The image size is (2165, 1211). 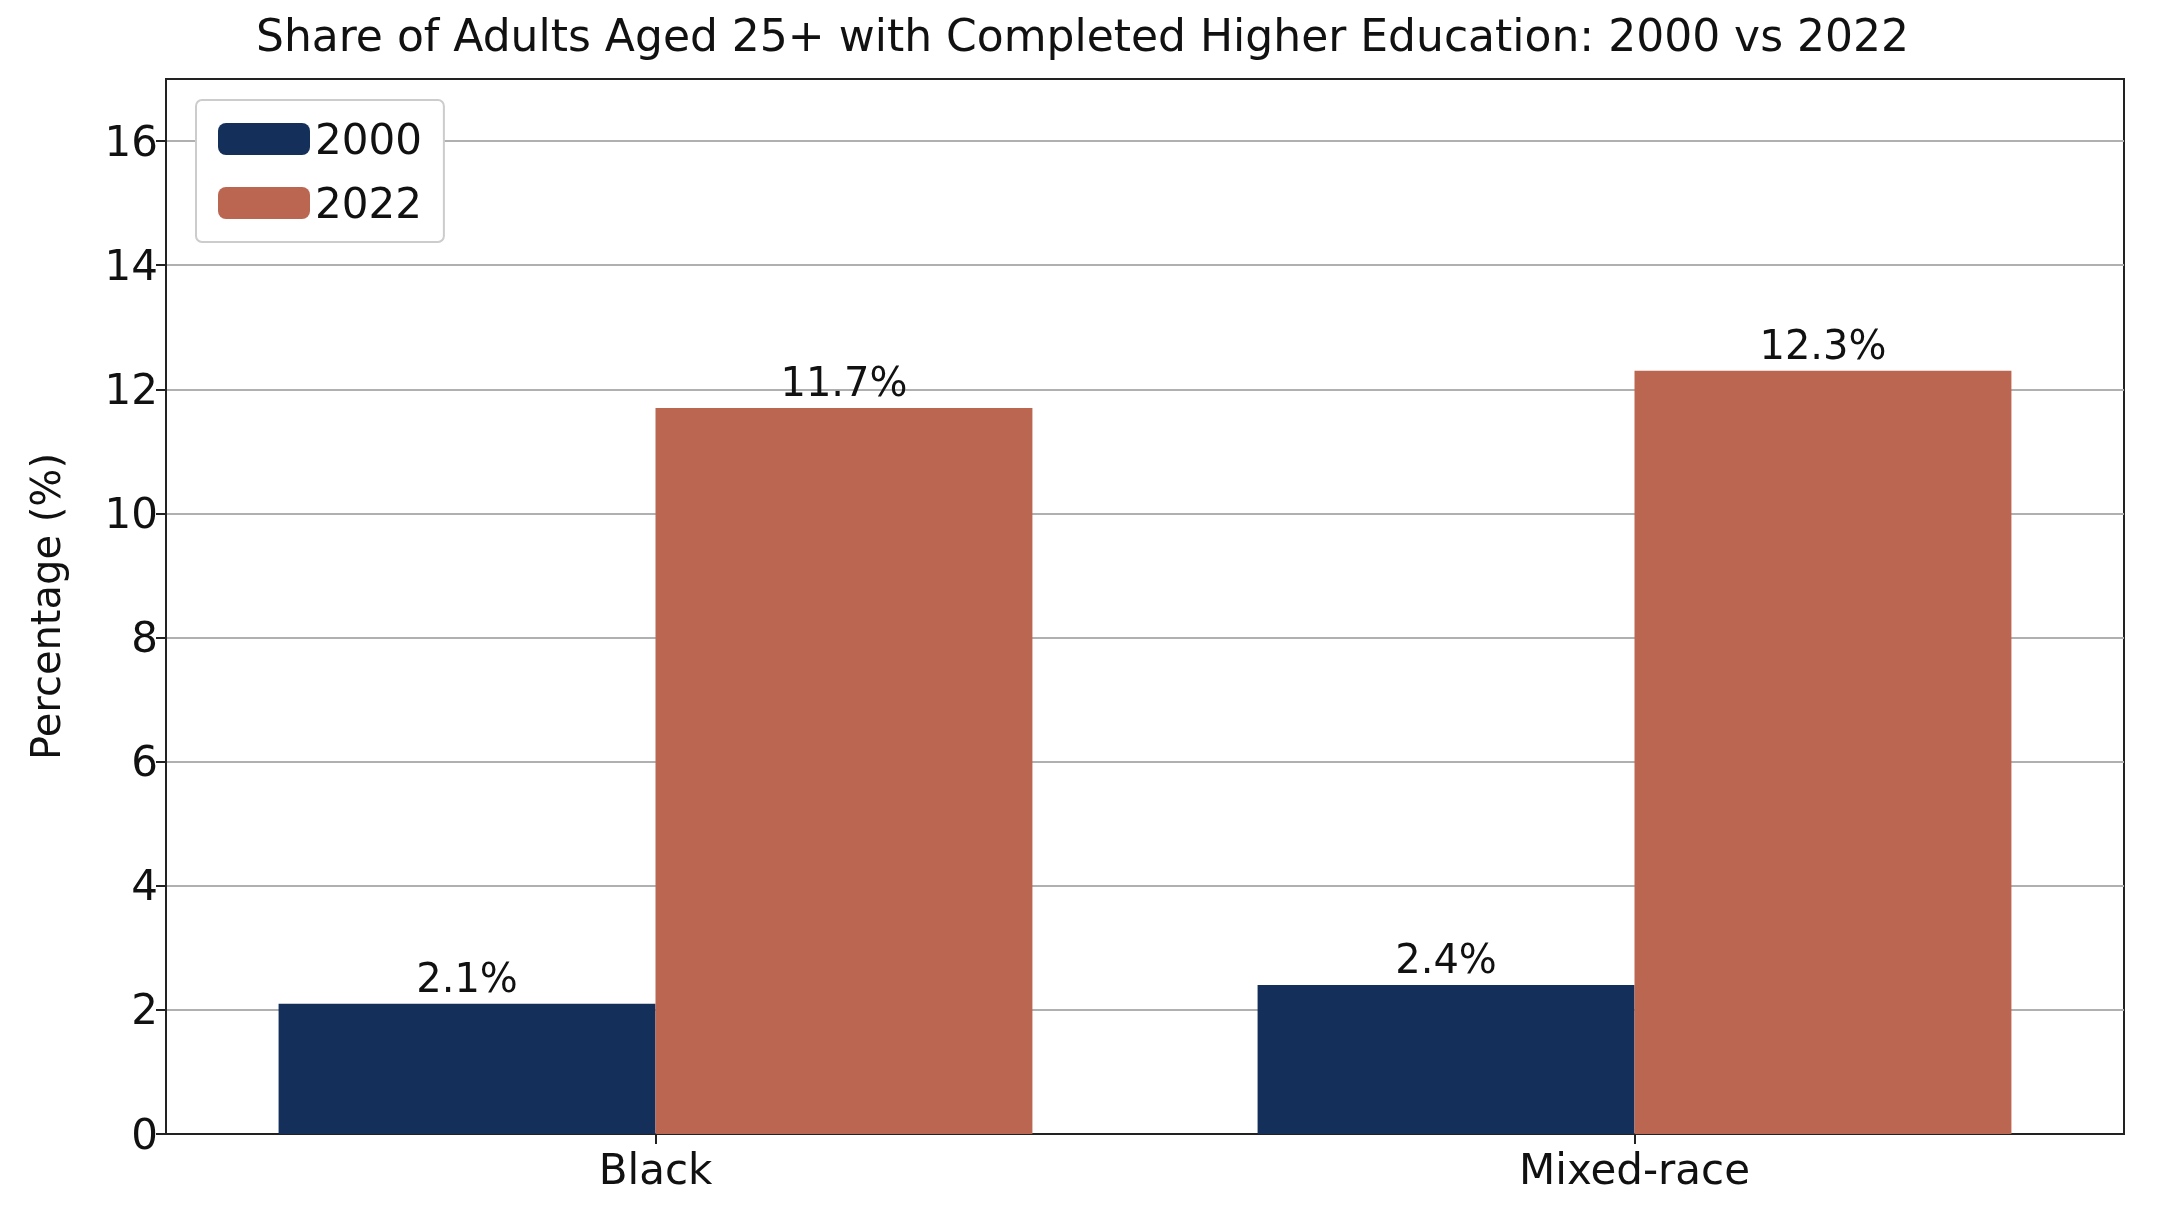 What do you see at coordinates (144, 638) in the screenshot?
I see `y-tick-label: 8` at bounding box center [144, 638].